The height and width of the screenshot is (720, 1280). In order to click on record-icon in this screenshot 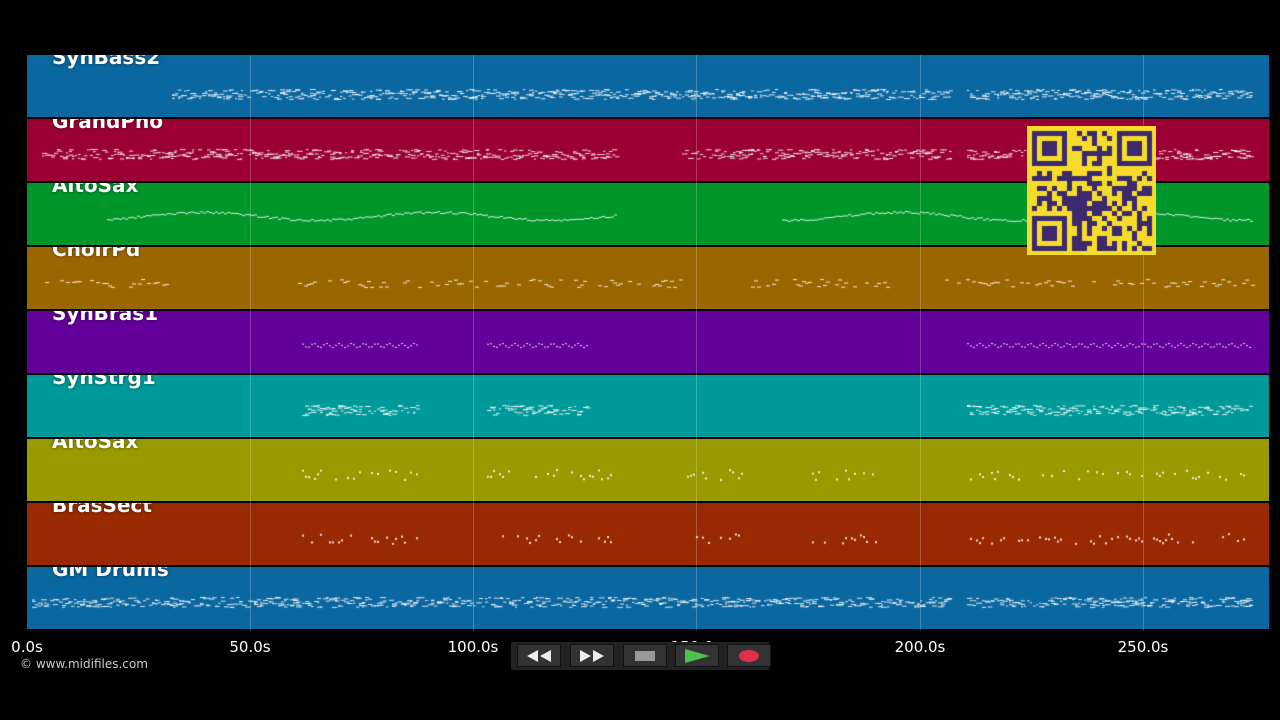, I will do `click(749, 655)`.